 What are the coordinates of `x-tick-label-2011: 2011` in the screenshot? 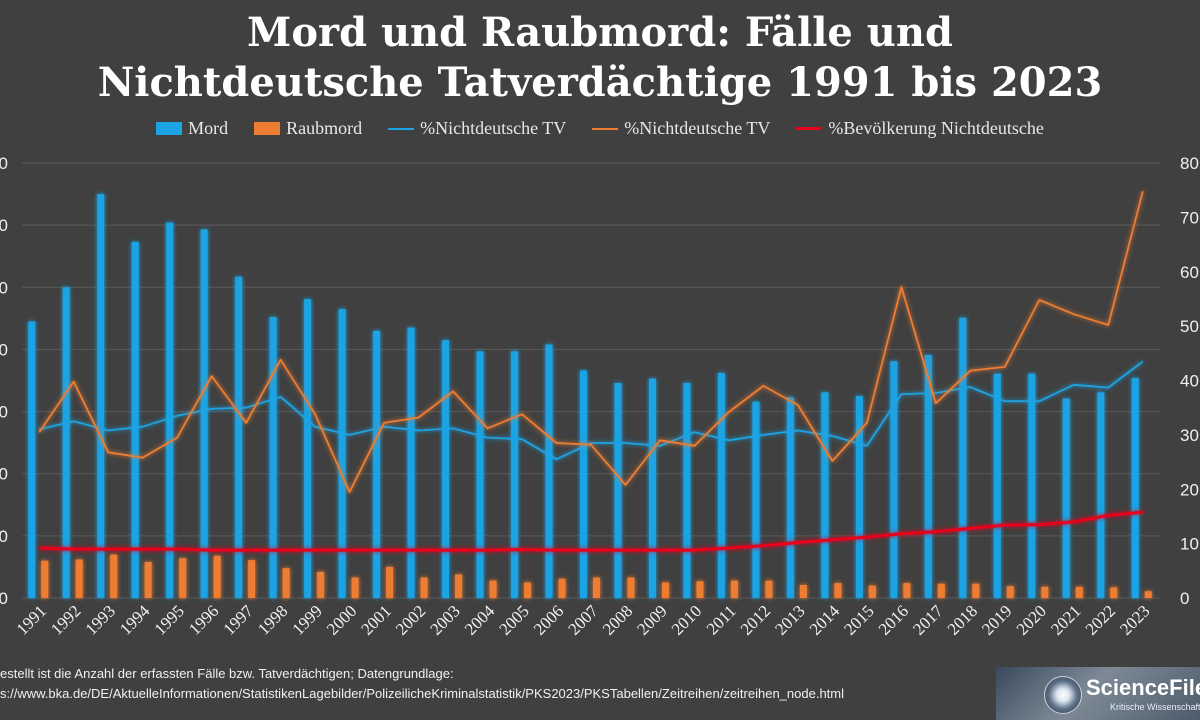 It's located at (721, 619).